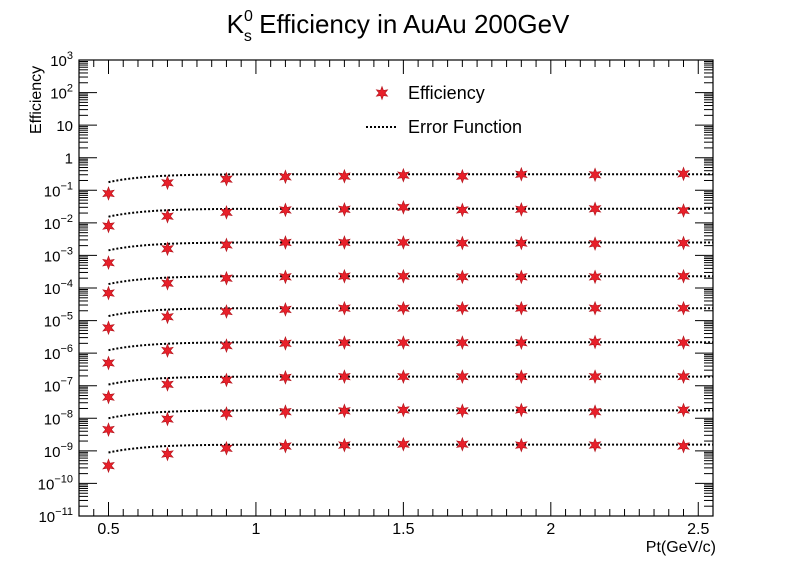 This screenshot has height=573, width=796. I want to click on y-tick-label: 10², so click(61, 93).